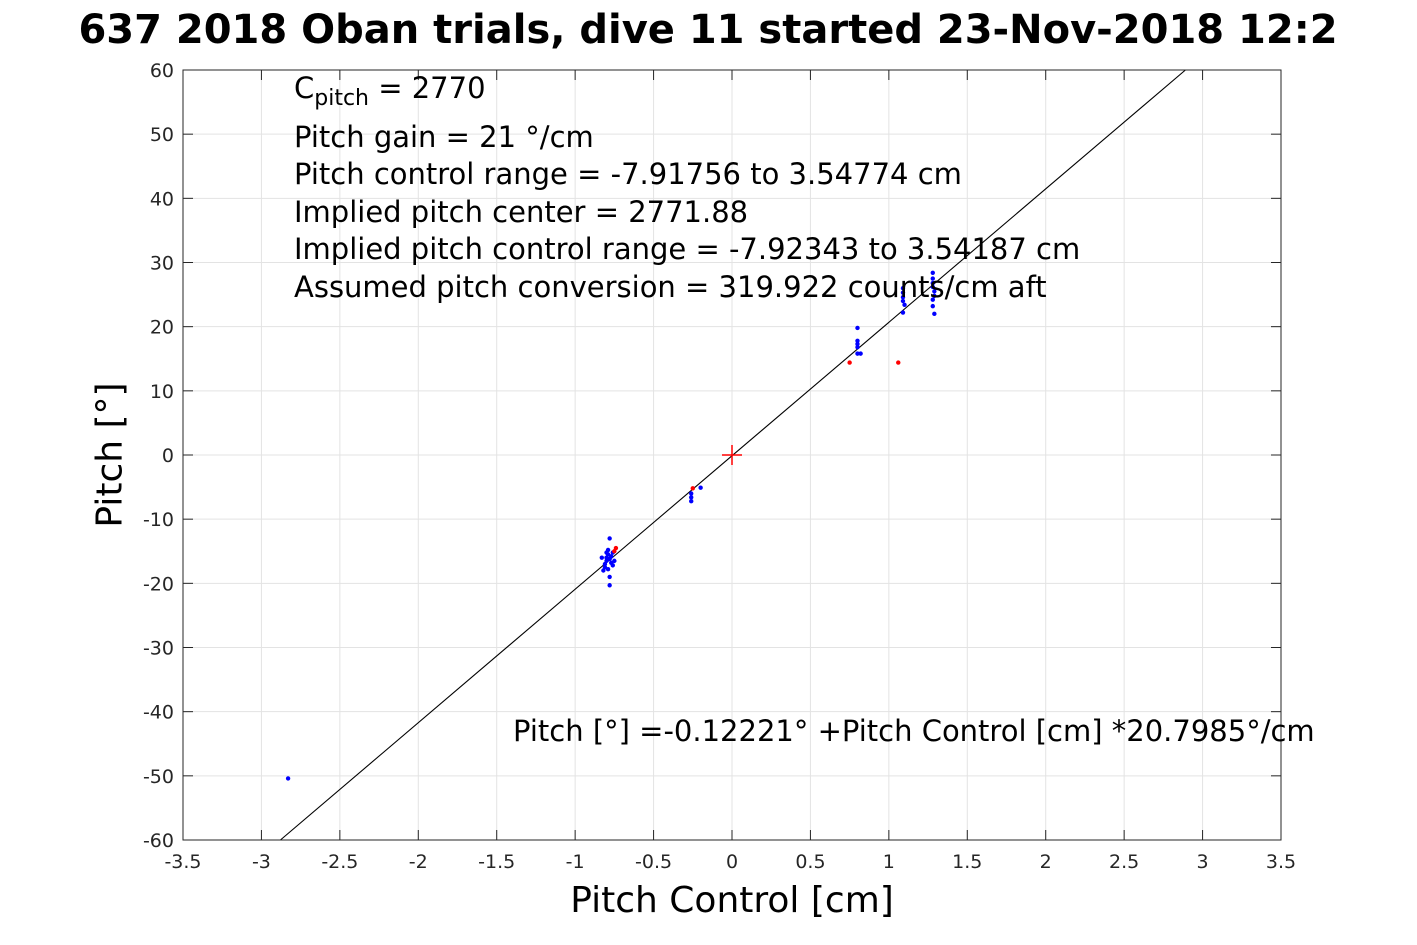 The width and height of the screenshot is (1417, 945). I want to click on y-axis-label: Pitch [°], so click(110, 455).